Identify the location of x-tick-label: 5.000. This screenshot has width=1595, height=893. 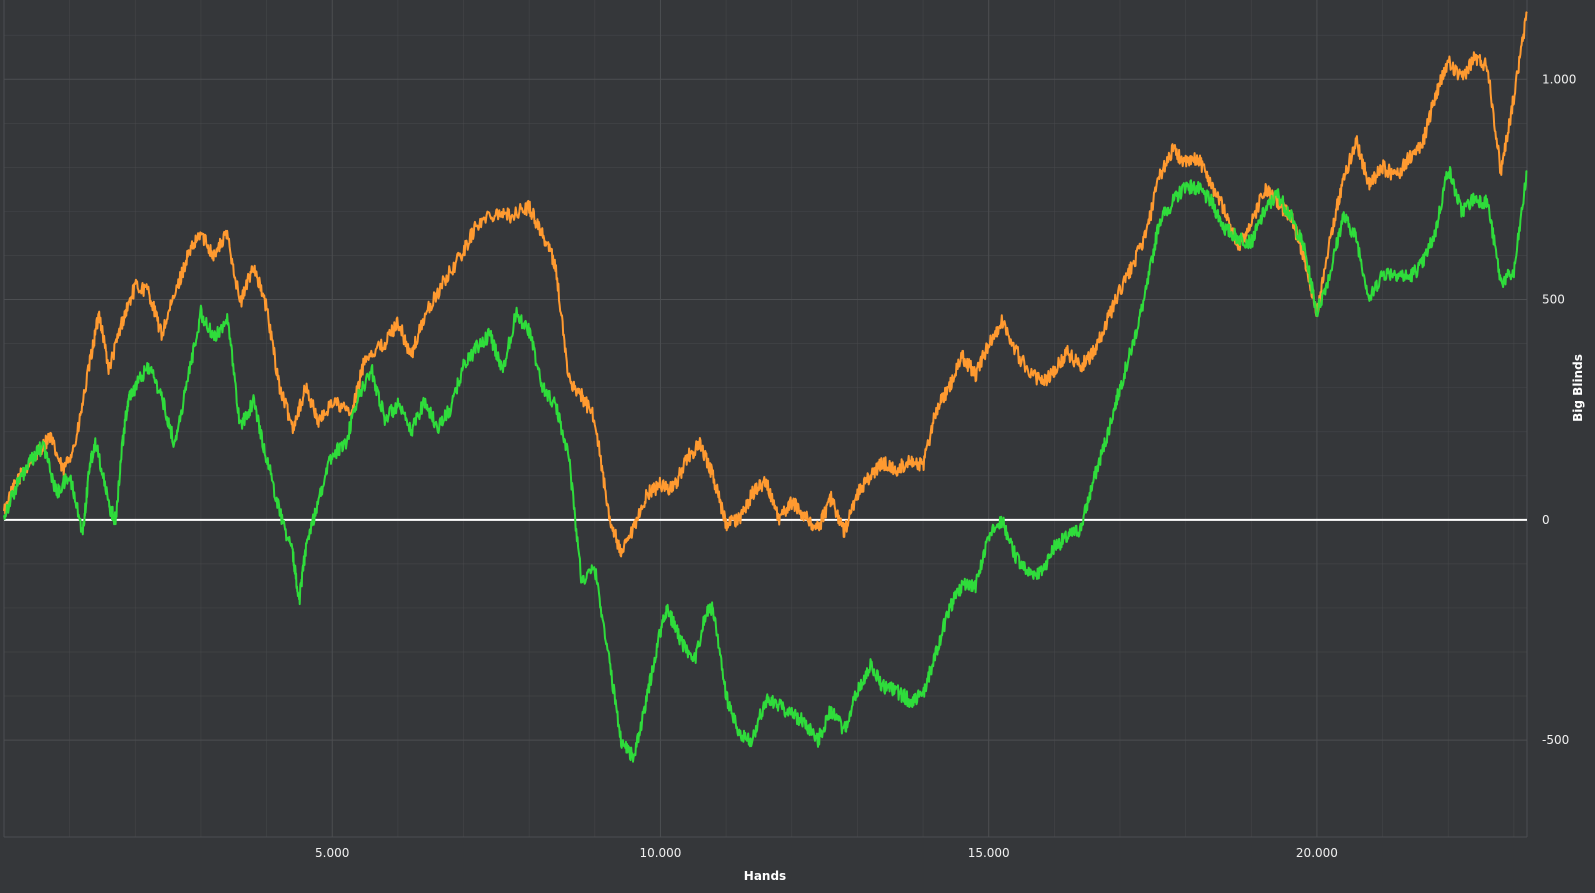
(332, 853).